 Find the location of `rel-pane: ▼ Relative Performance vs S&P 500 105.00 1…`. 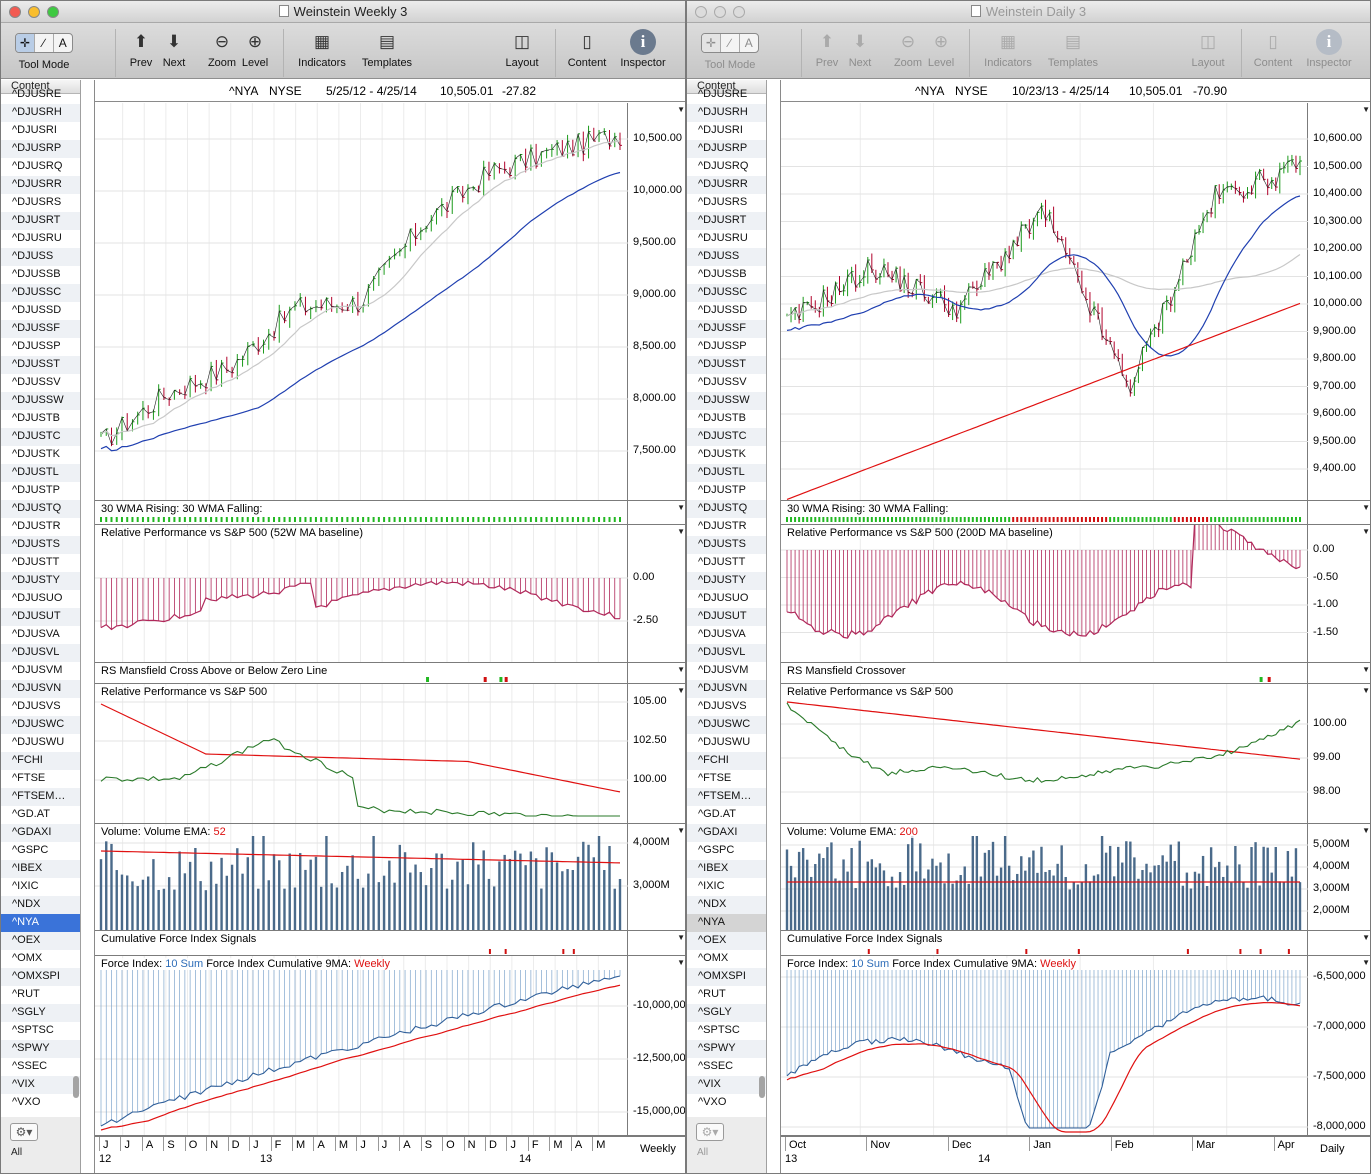

rel-pane: ▼ Relative Performance vs S&P 500 105.00 1… is located at coordinates (390, 754).